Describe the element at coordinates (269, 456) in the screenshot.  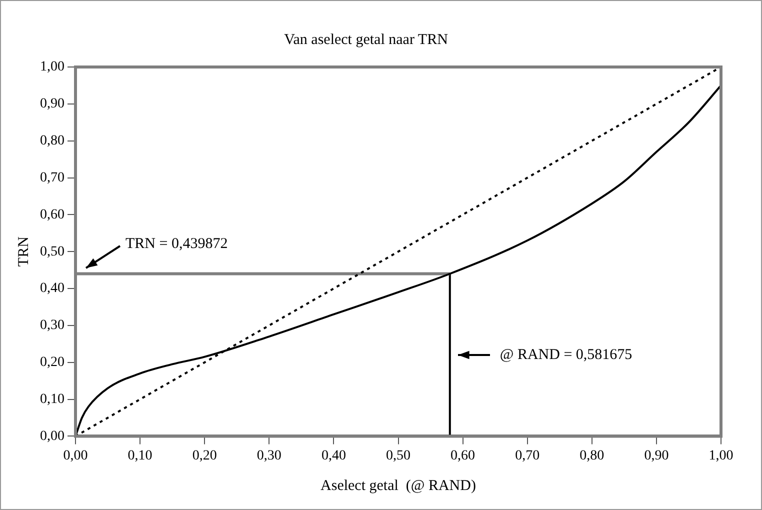
I see `x-tick-label: 0,30` at that location.